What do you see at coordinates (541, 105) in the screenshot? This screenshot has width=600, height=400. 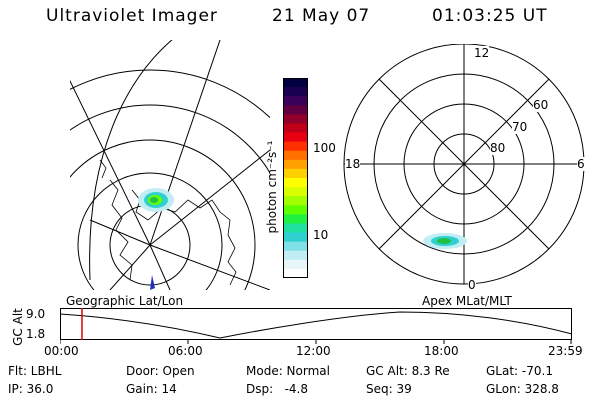 I see `mlat-label-60: 60` at bounding box center [541, 105].